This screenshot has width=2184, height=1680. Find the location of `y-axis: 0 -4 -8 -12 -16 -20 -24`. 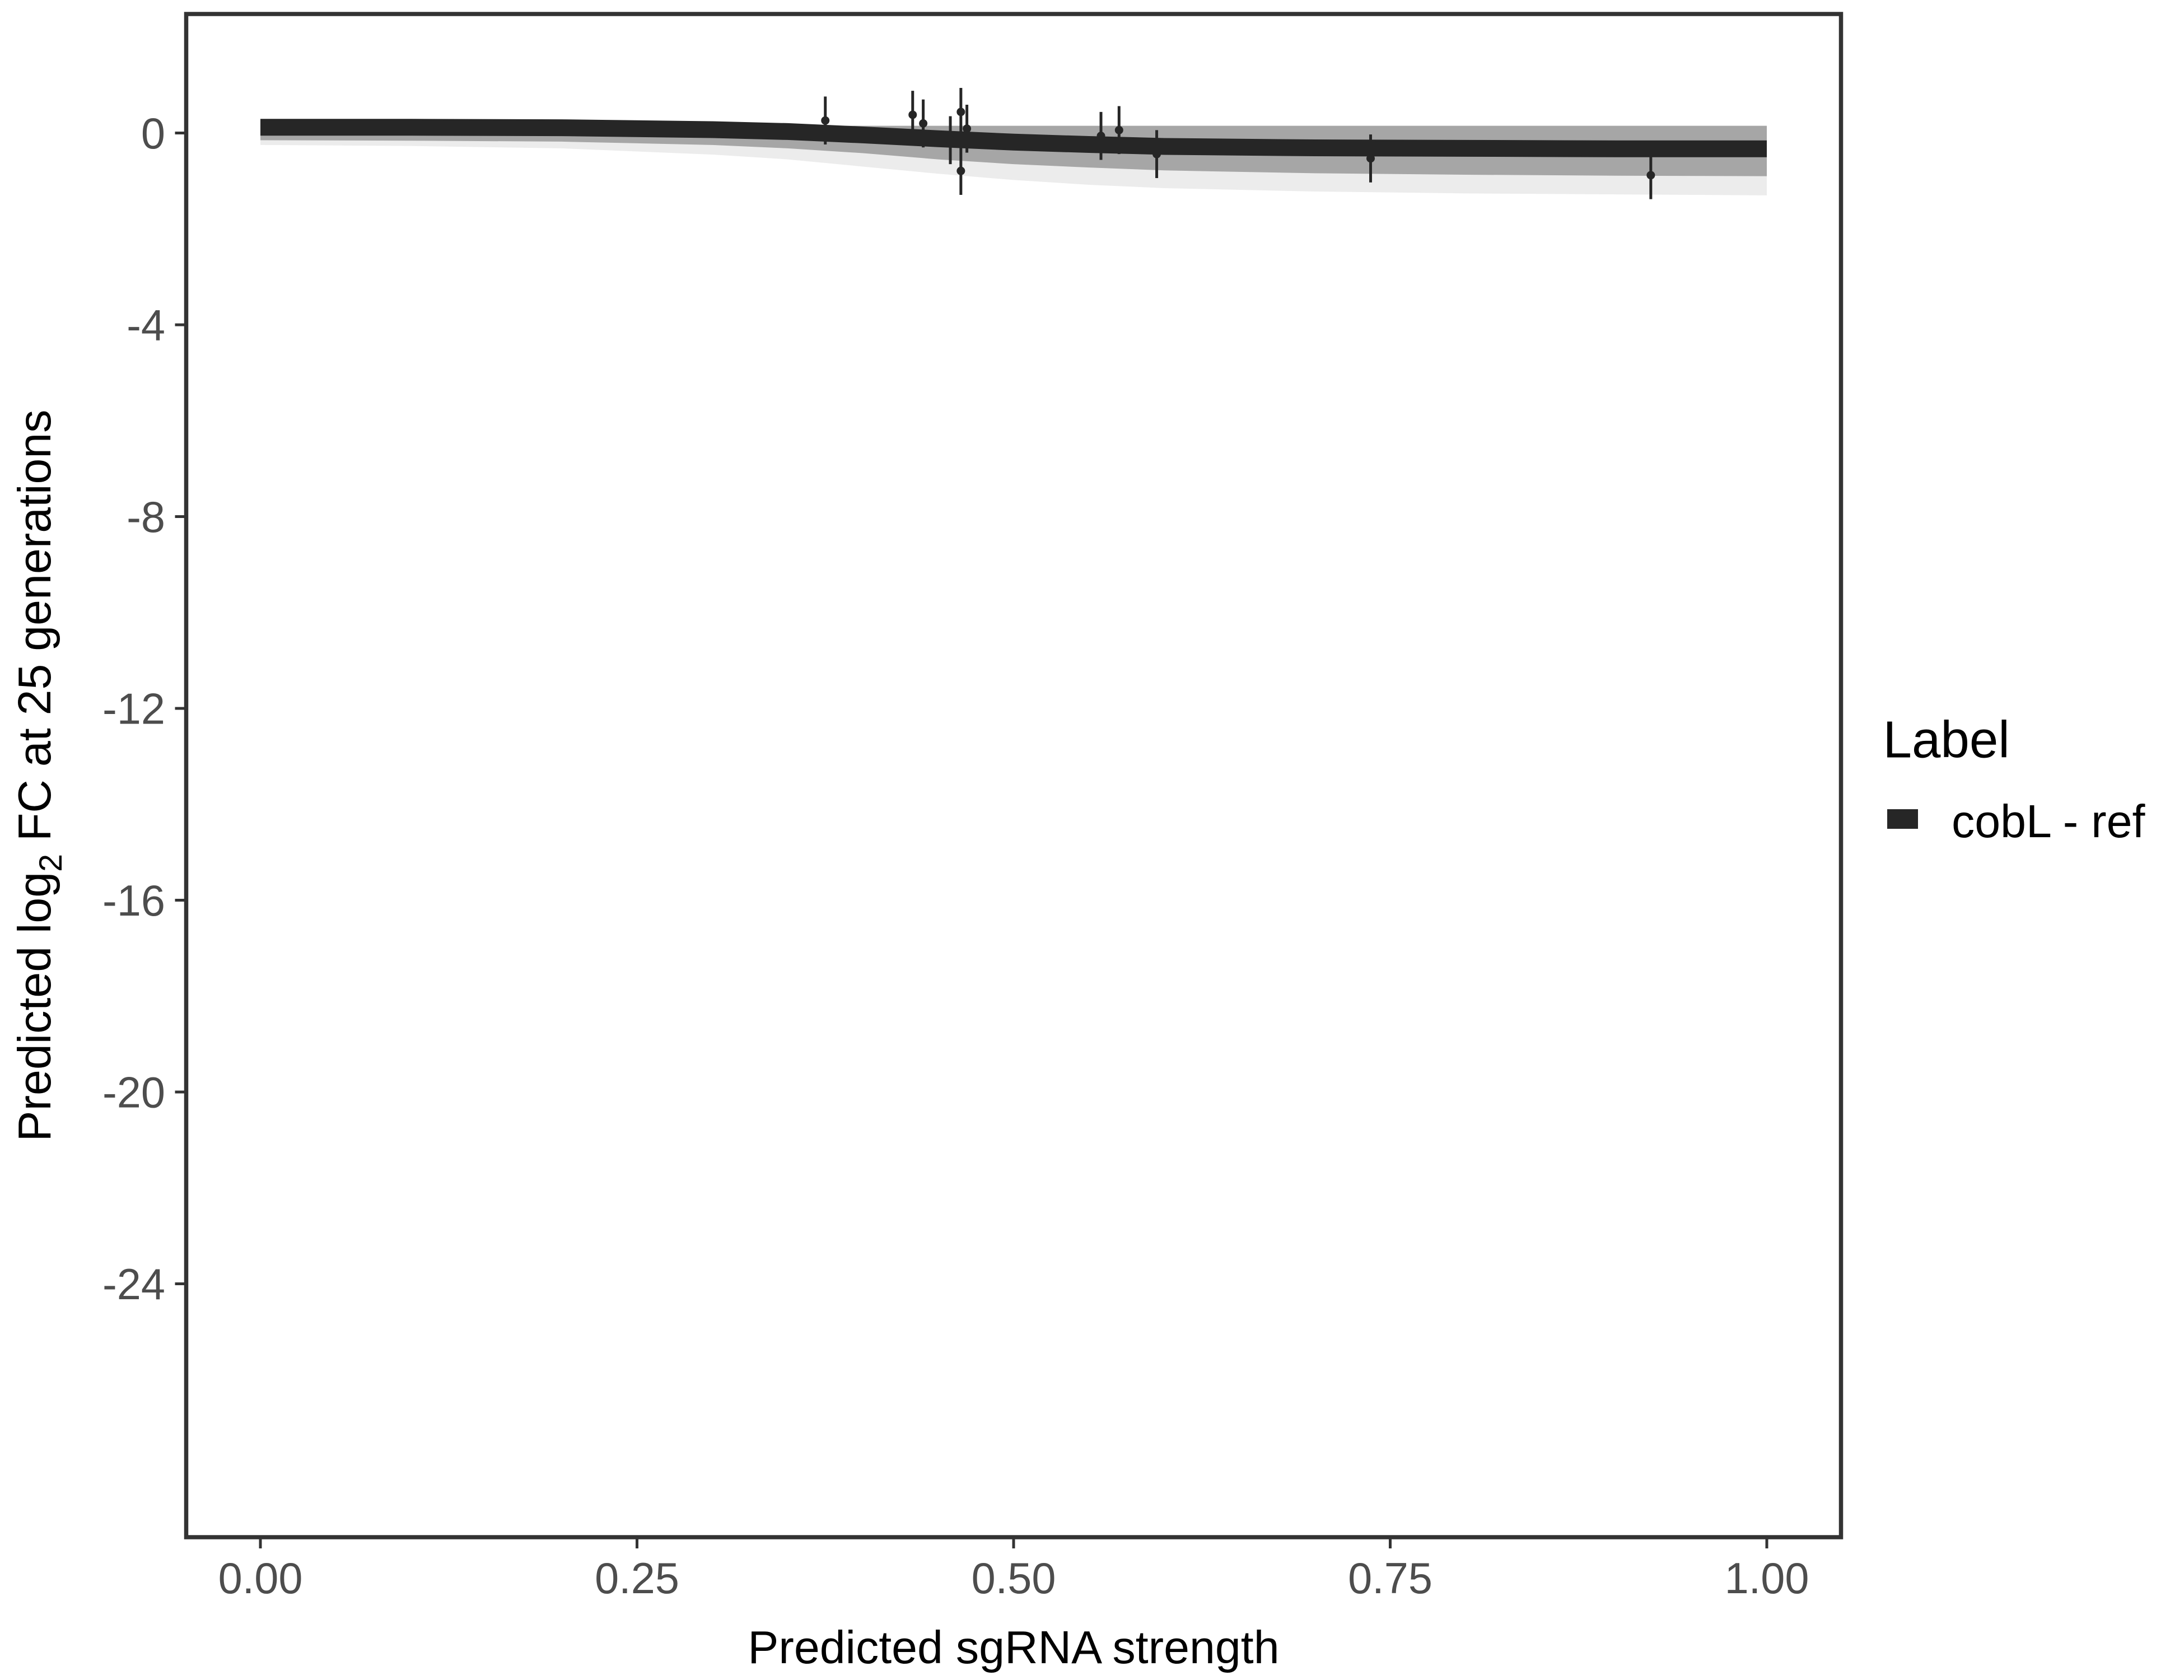

y-axis: 0 -4 -8 -12 -16 -20 -24 is located at coordinates (144, 710).